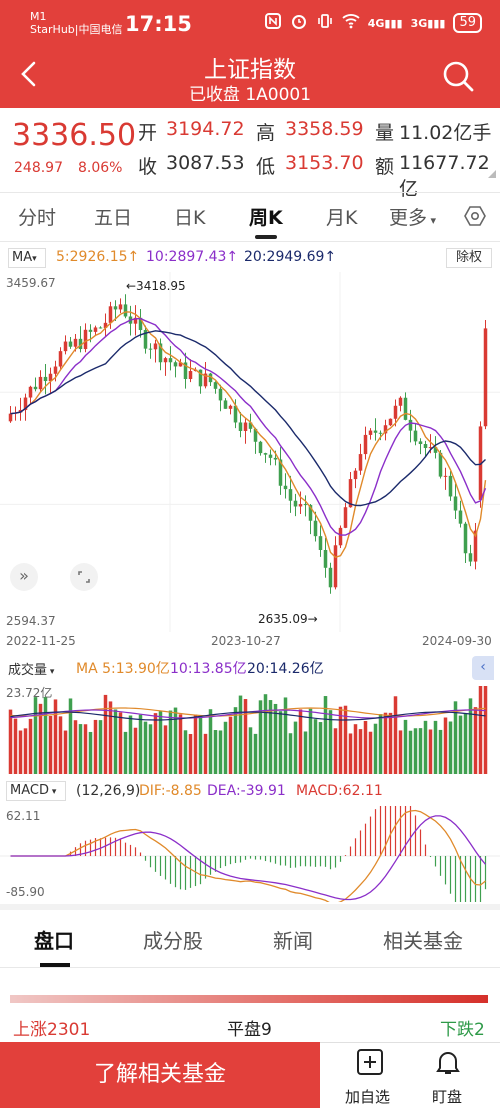 Image resolution: width=500 pixels, height=1108 pixels. What do you see at coordinates (462, 1030) in the screenshot?
I see `down-count: 下跌2` at bounding box center [462, 1030].